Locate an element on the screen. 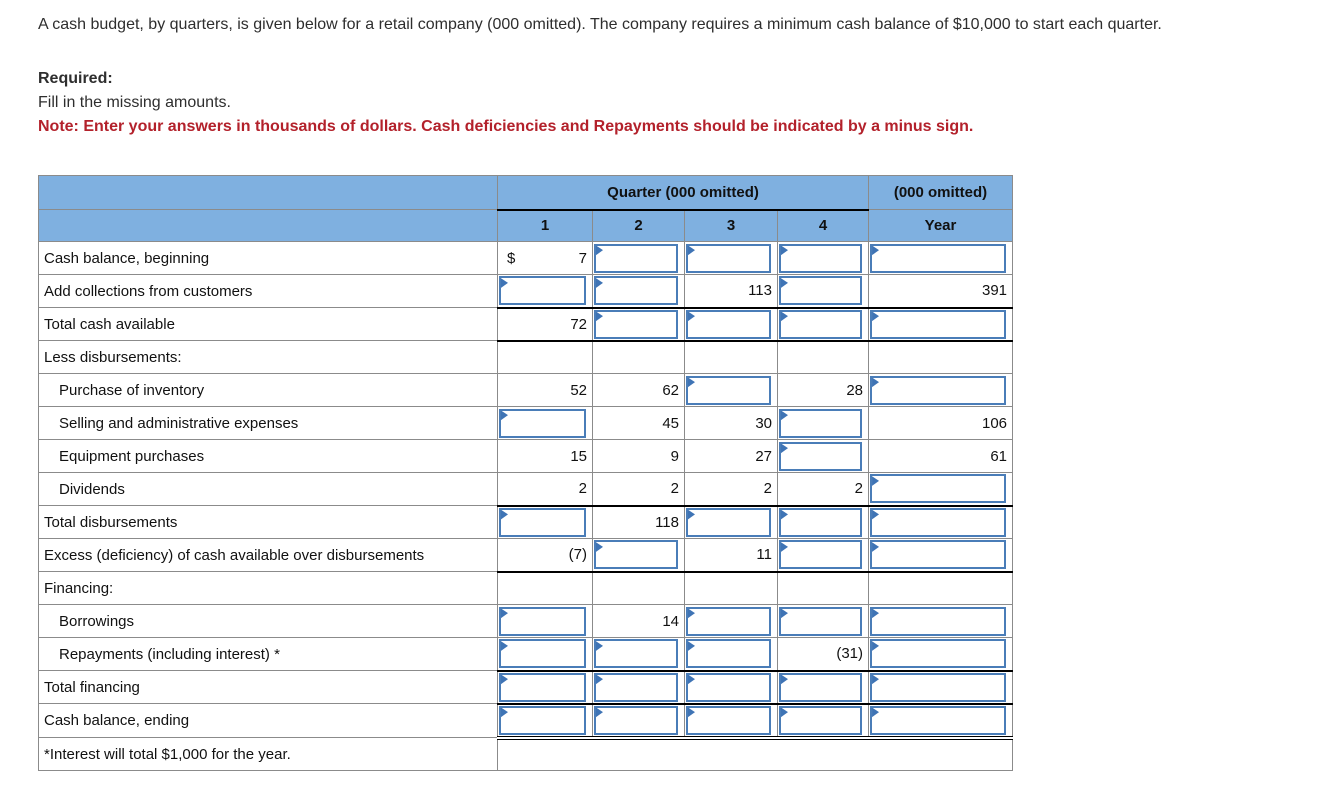 The width and height of the screenshot is (1336, 808). required-instruction: Fill in the missing amounts. is located at coordinates (134, 102).